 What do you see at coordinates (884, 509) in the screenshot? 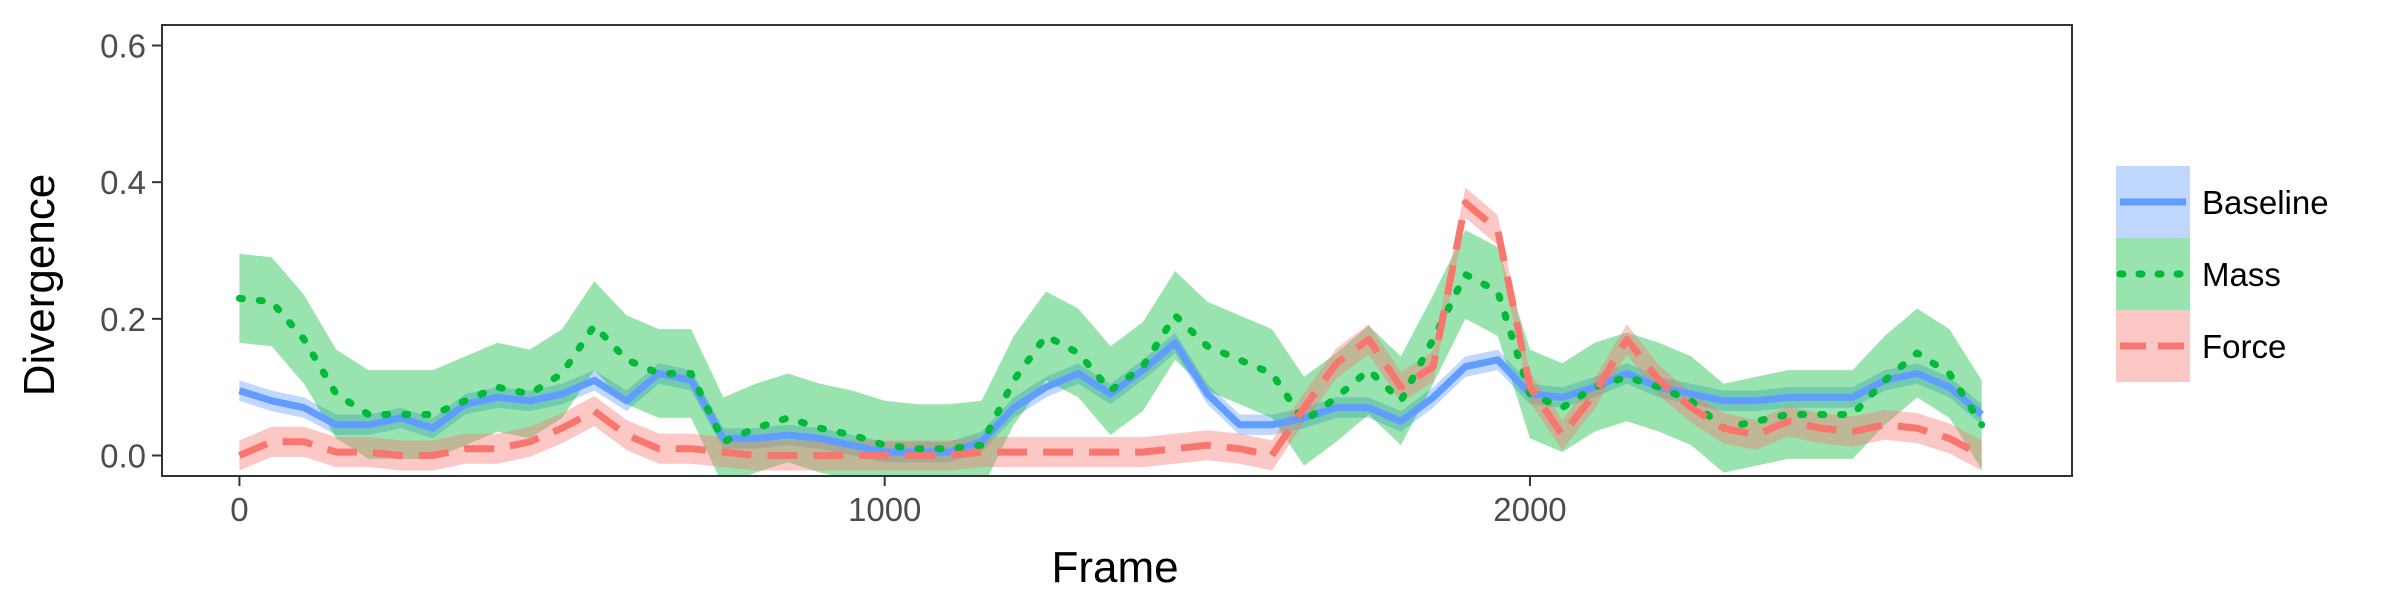
I see `x-tick-label: 1000` at bounding box center [884, 509].